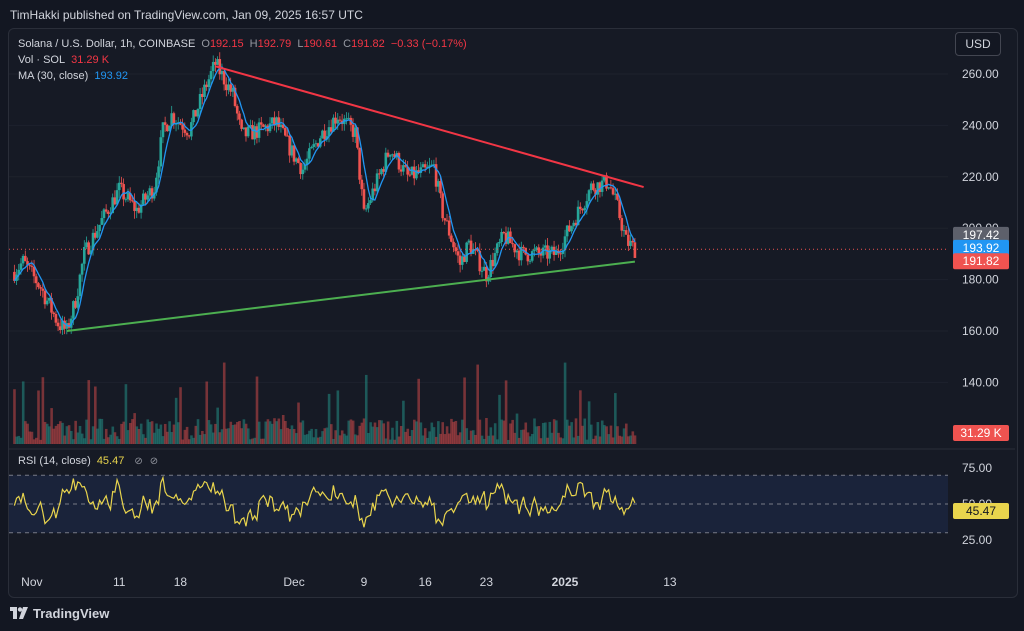  Describe the element at coordinates (980, 125) in the screenshot. I see `price-tick-label: 240.00` at that location.